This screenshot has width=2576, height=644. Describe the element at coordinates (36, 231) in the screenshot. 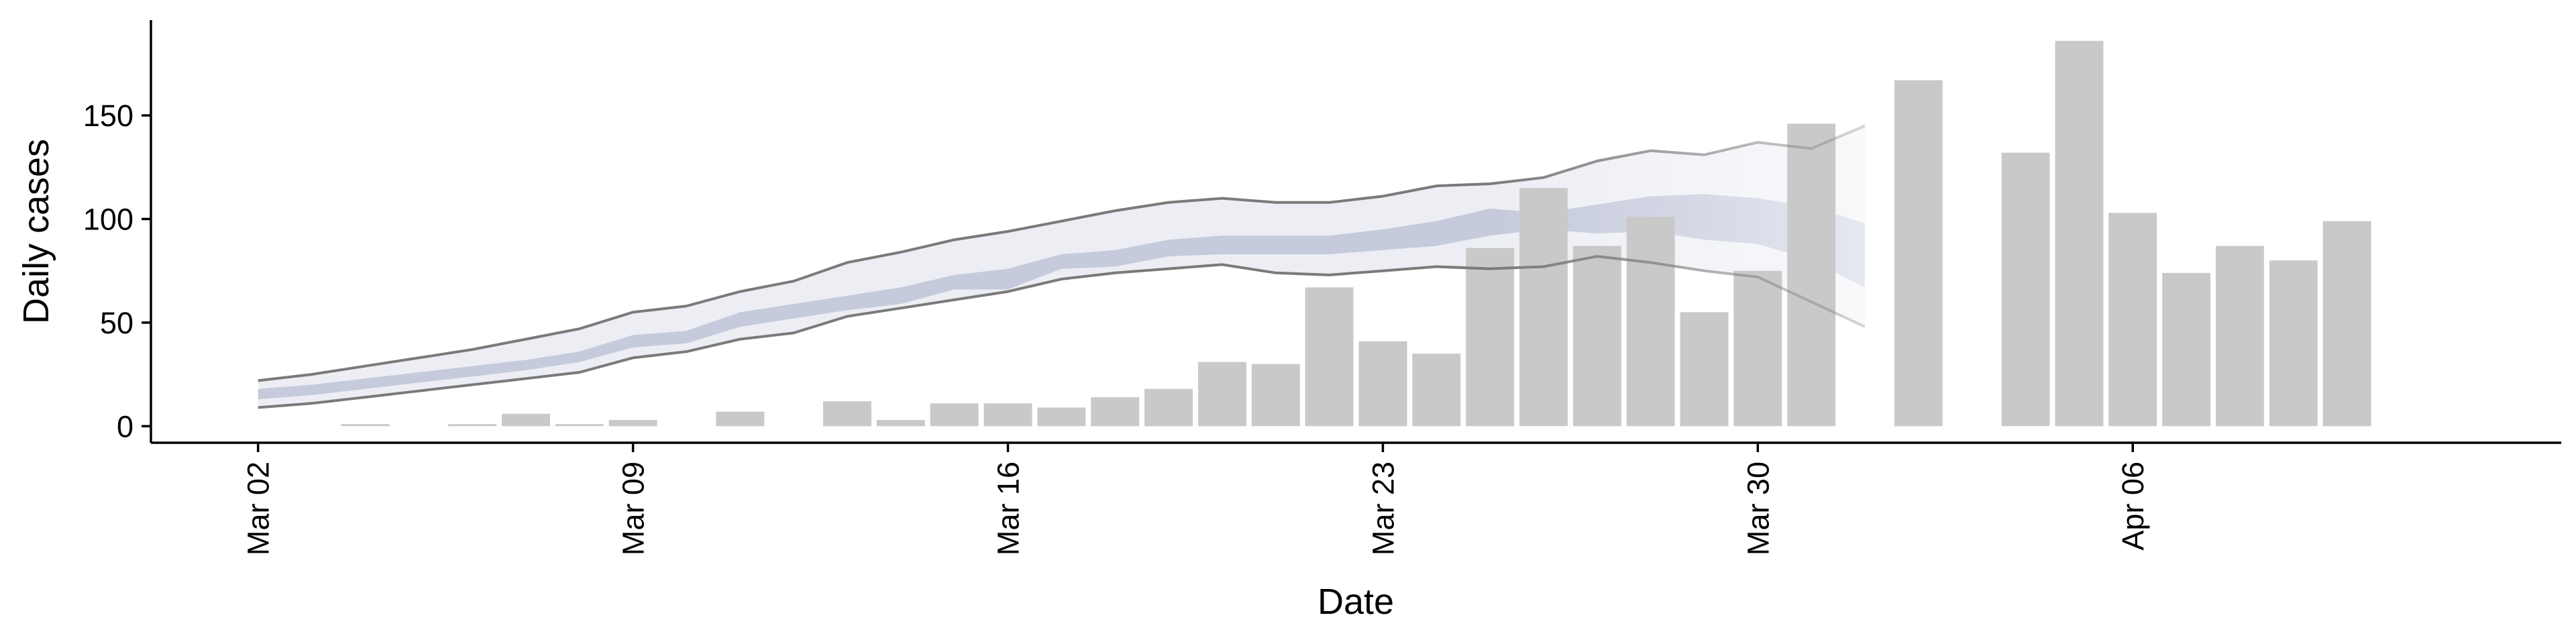

I see `y-axis-title: Daily cases` at that location.